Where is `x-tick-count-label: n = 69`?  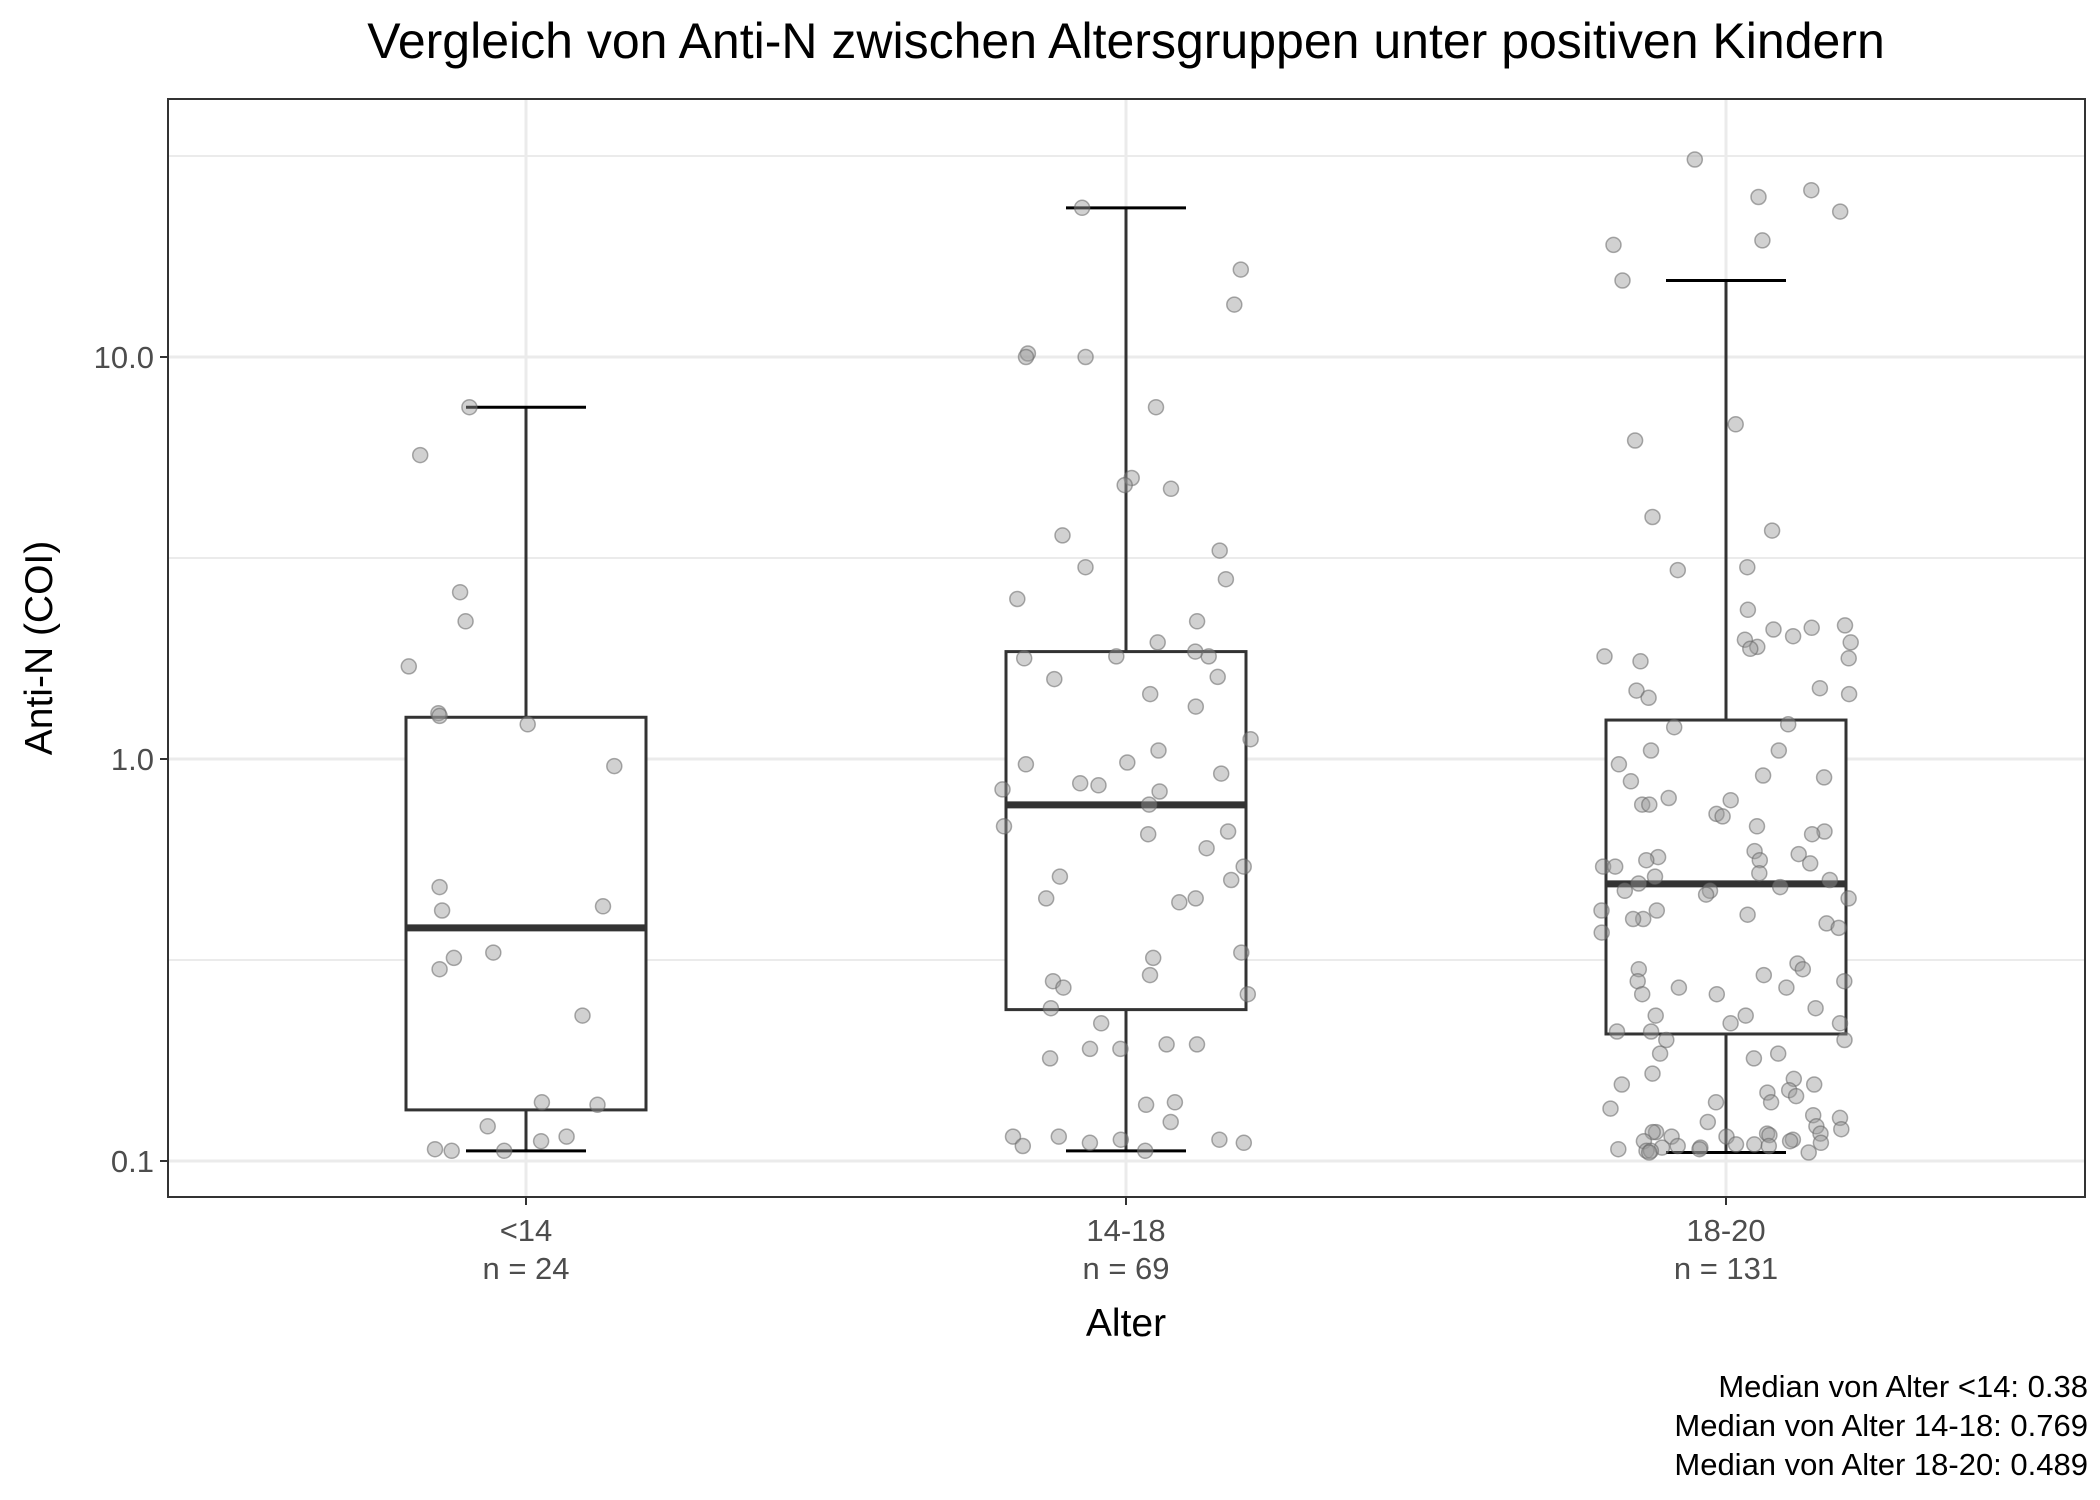
x-tick-count-label: n = 69 is located at coordinates (1125, 1268).